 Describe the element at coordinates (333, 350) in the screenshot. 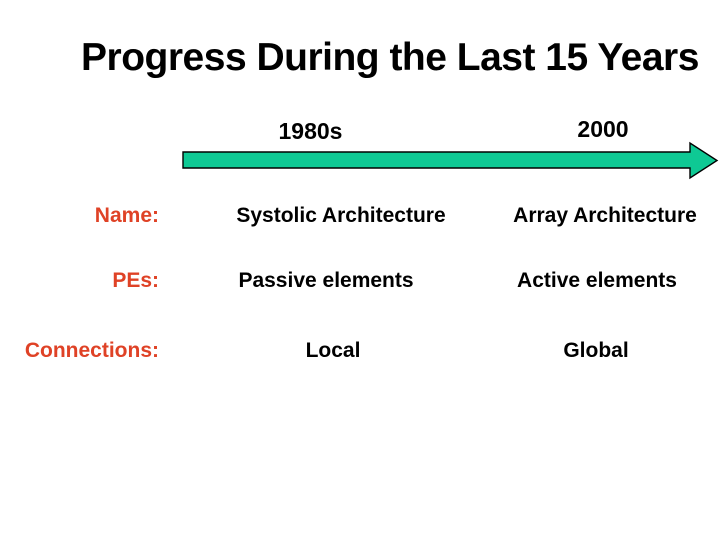

I see `cell-connections-1980s: Local` at that location.